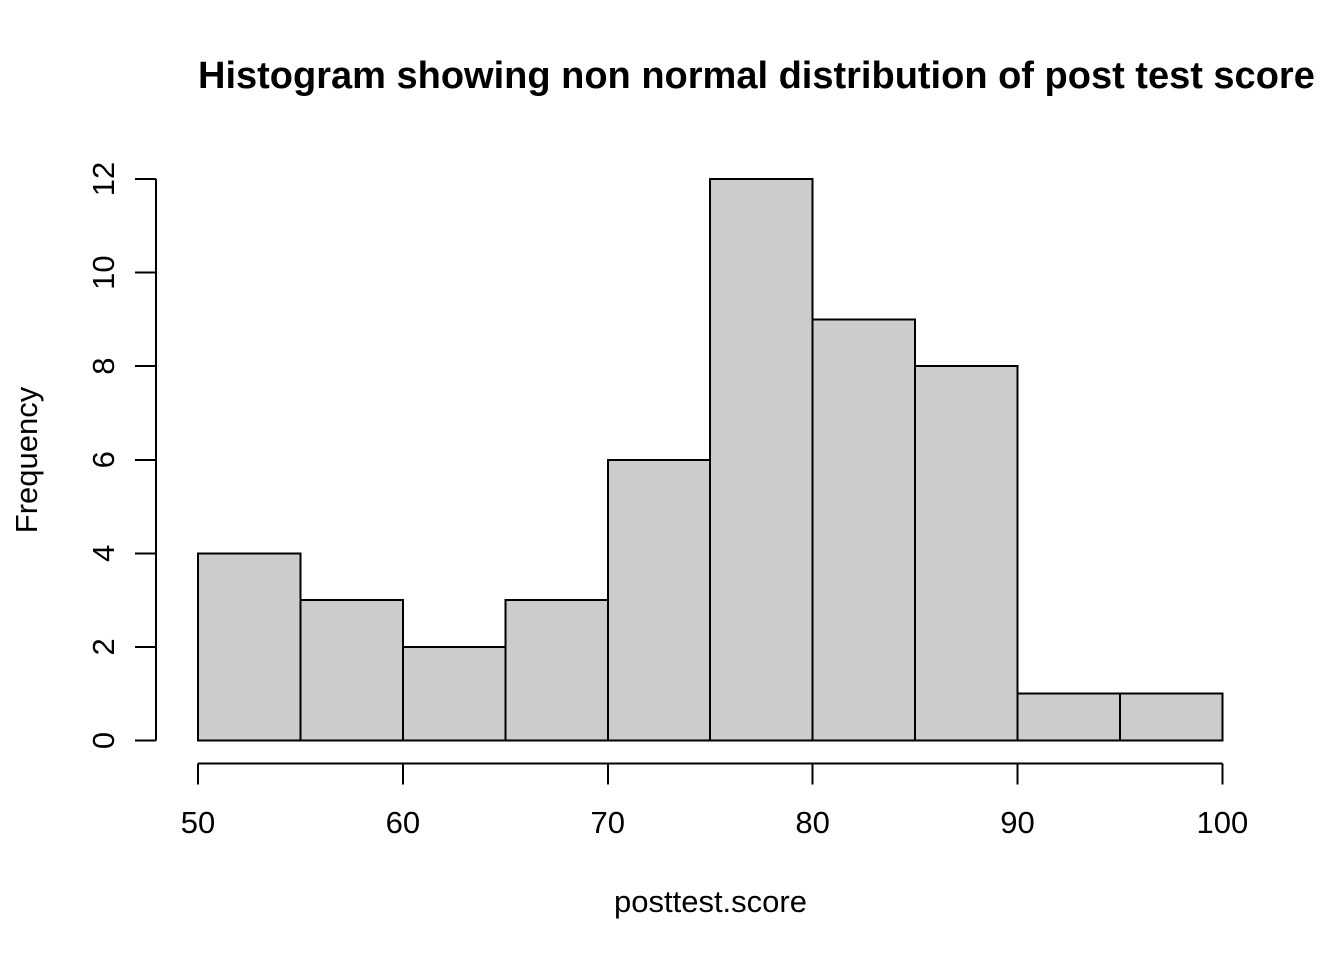 The width and height of the screenshot is (1344, 960). Describe the element at coordinates (1223, 822) in the screenshot. I see `x-tick-label: 100` at that location.